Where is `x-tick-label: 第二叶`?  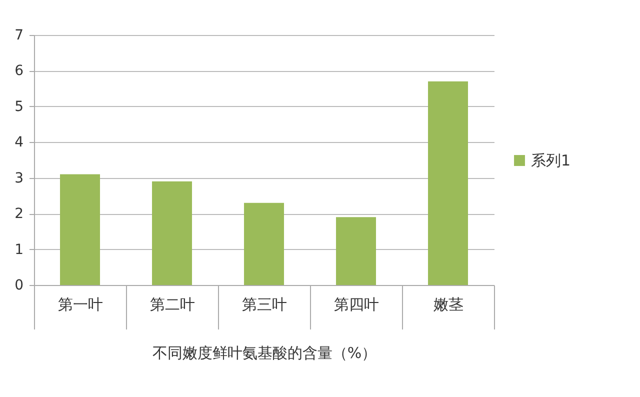
x-tick-label: 第二叶 is located at coordinates (172, 305).